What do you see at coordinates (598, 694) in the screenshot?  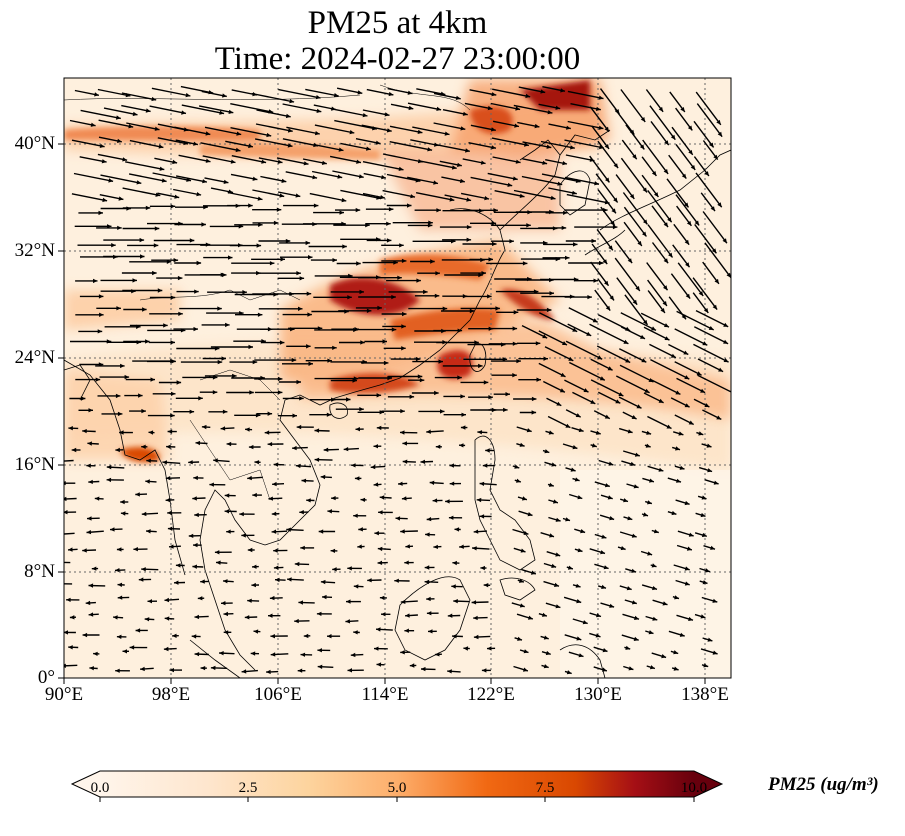 I see `lon-label-130e: 130°E` at bounding box center [598, 694].